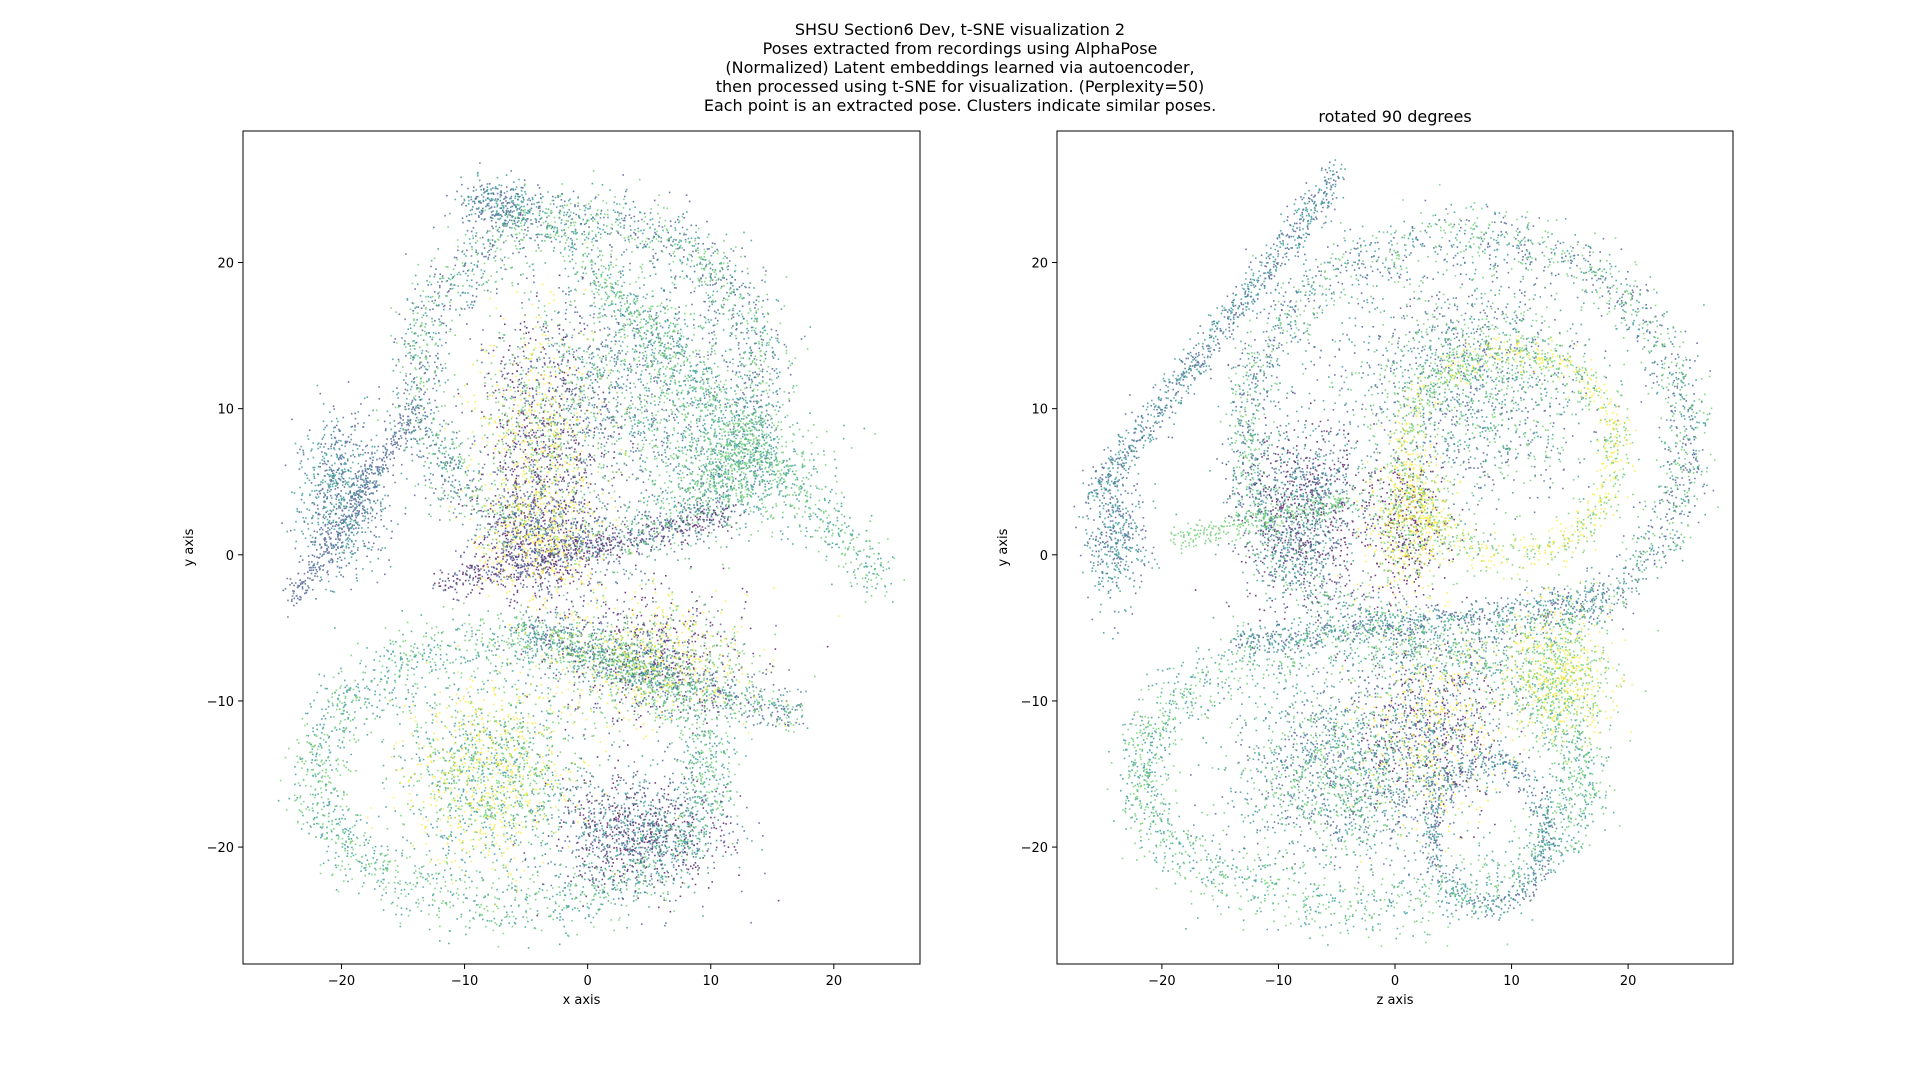 This screenshot has width=1920, height=1080. I want to click on x-axis-label-right: z axis, so click(1394, 1000).